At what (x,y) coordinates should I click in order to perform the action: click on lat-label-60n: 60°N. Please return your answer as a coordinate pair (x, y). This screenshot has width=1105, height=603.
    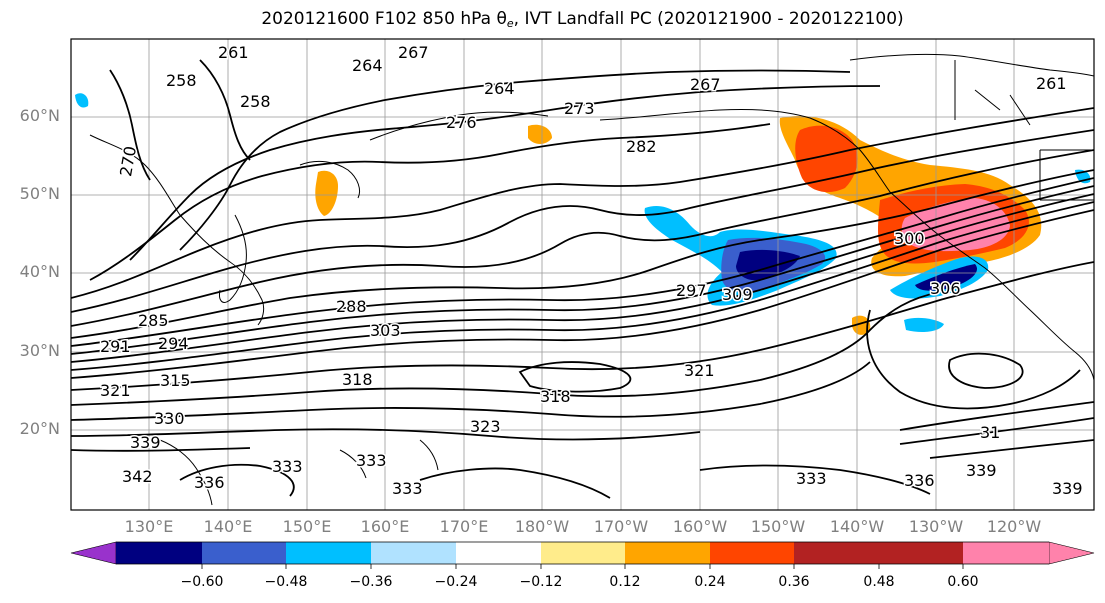
    Looking at the image, I should click on (39, 115).